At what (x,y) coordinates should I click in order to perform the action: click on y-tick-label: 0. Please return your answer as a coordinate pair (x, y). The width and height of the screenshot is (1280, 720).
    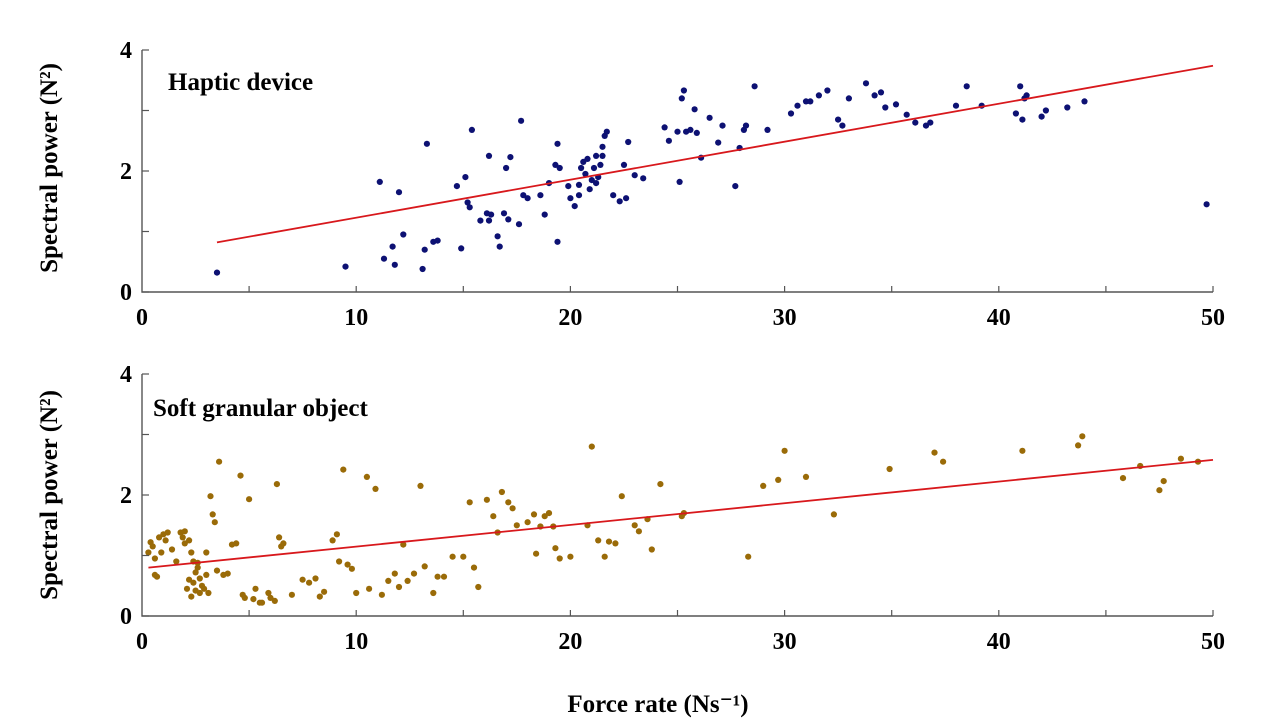
    Looking at the image, I should click on (126, 293).